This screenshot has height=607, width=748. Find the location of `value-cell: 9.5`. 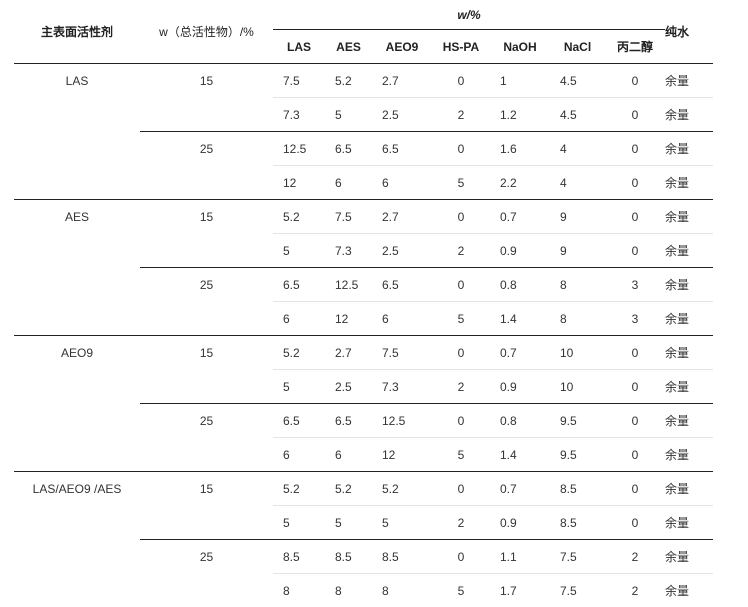

value-cell: 9.5 is located at coordinates (577, 421).